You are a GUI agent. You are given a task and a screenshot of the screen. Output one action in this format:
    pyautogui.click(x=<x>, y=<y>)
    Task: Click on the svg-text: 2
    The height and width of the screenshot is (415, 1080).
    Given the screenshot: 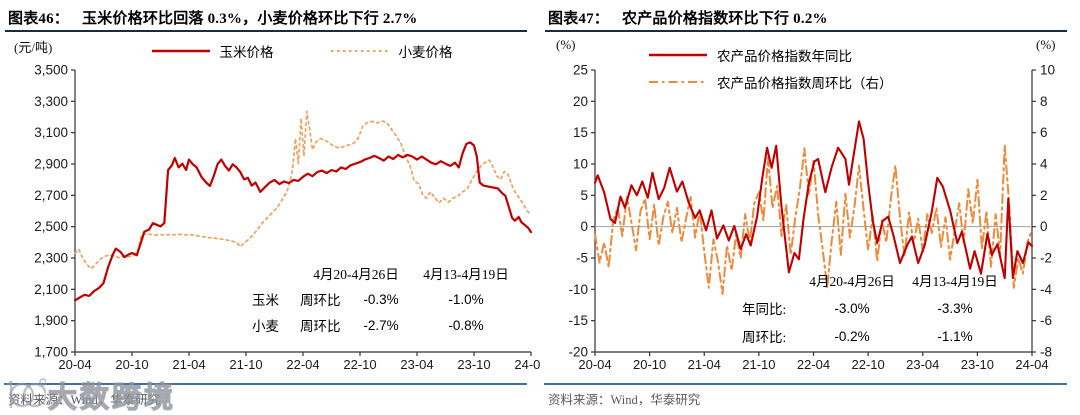 What is the action you would take?
    pyautogui.click(x=1044, y=195)
    